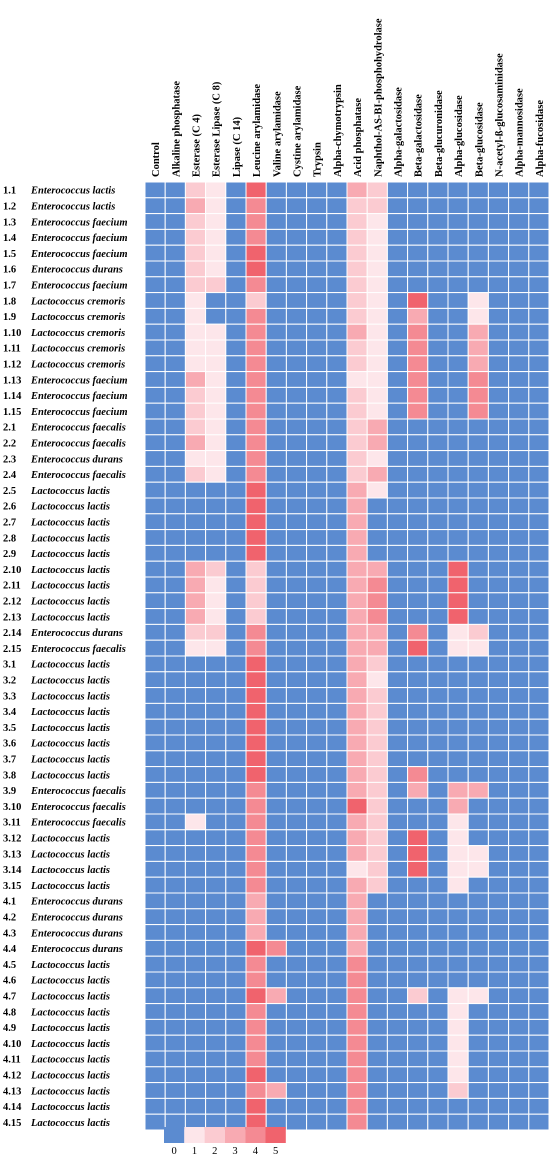 The width and height of the screenshot is (550, 1158). Describe the element at coordinates (78, 428) in the screenshot. I see `row-species-label: Enterococcus faecalis` at that location.